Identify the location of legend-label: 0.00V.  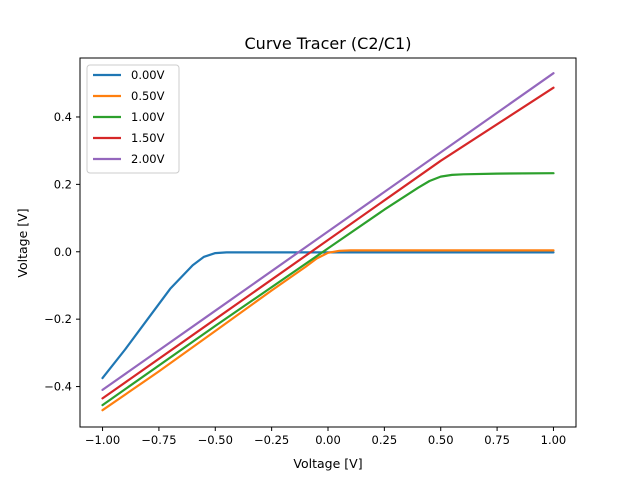
(148, 75).